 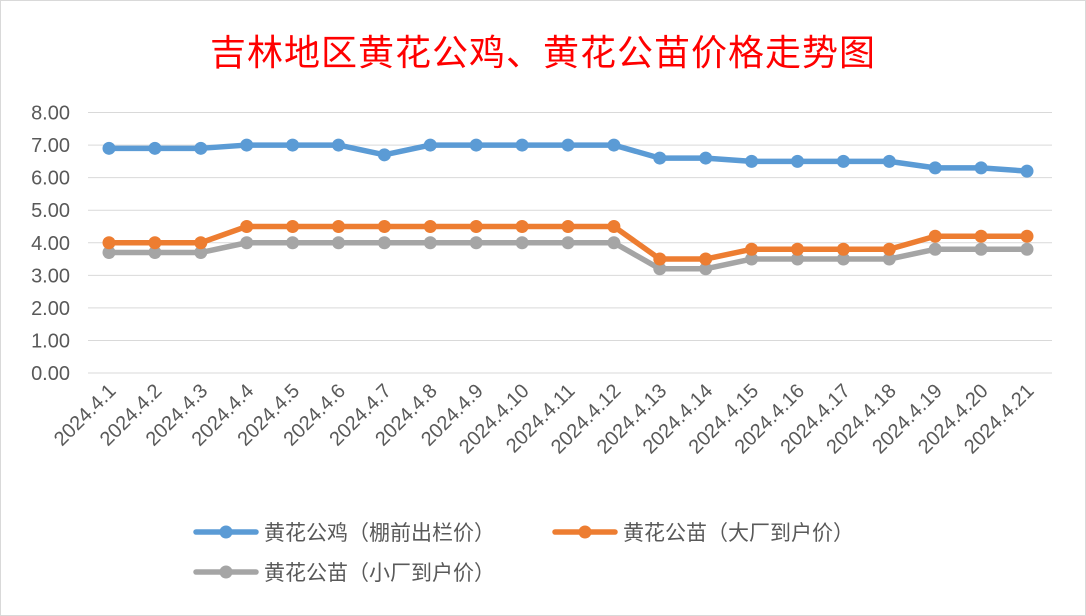 What do you see at coordinates (50, 146) in the screenshot?
I see `y-tick-label: 7.00` at bounding box center [50, 146].